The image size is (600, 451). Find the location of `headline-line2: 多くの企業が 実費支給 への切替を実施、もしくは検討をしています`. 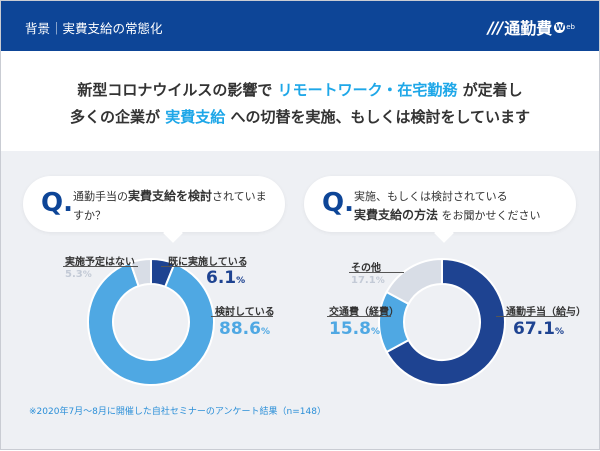

headline-line2: 多くの企業が 実費支給 への切替を実施、もしくは検討をしています is located at coordinates (300, 117).